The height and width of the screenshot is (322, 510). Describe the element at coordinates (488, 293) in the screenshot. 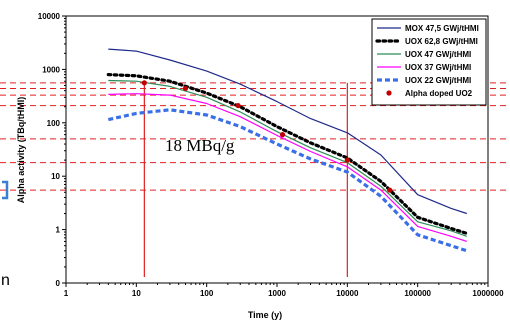

I see `x-tick-label: 1000000` at that location.